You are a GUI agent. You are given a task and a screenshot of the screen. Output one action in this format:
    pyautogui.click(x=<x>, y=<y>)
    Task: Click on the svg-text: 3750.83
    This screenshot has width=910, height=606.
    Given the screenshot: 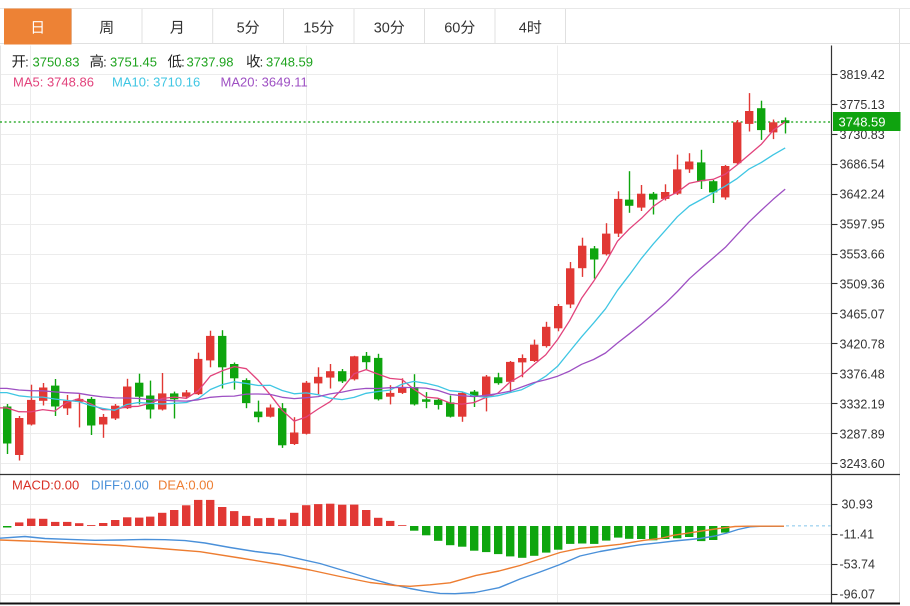 What is the action you would take?
    pyautogui.click(x=56, y=62)
    